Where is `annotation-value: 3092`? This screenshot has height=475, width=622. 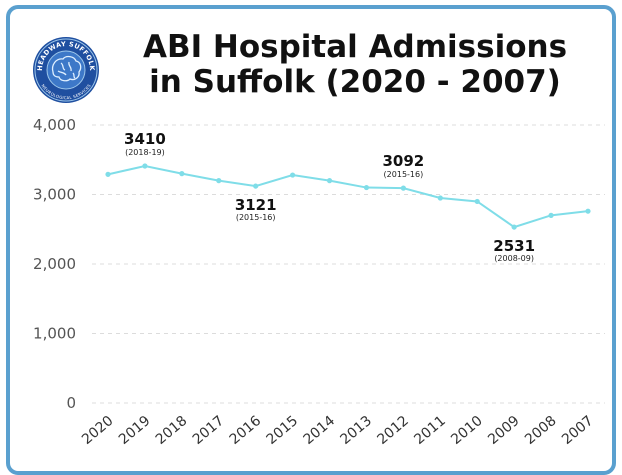 annotation-value: 3092 is located at coordinates (404, 161).